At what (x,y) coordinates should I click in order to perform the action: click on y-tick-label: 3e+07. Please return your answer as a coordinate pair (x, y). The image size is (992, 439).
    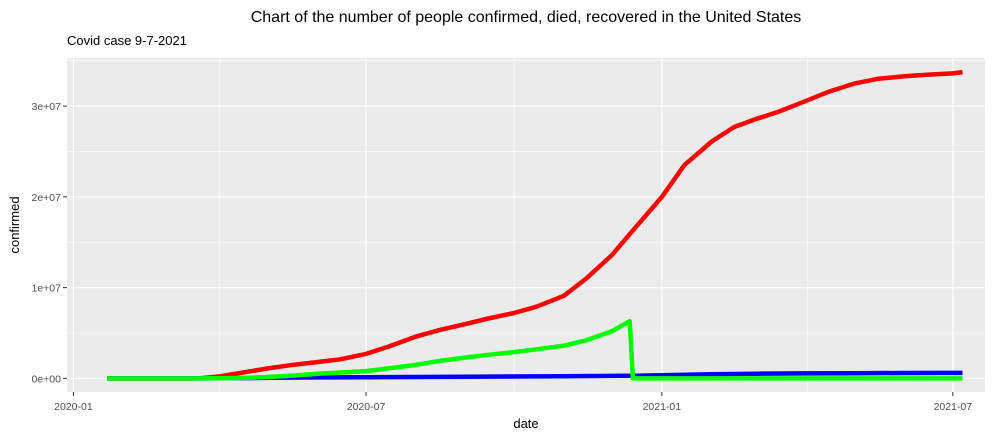
    Looking at the image, I should click on (47, 107).